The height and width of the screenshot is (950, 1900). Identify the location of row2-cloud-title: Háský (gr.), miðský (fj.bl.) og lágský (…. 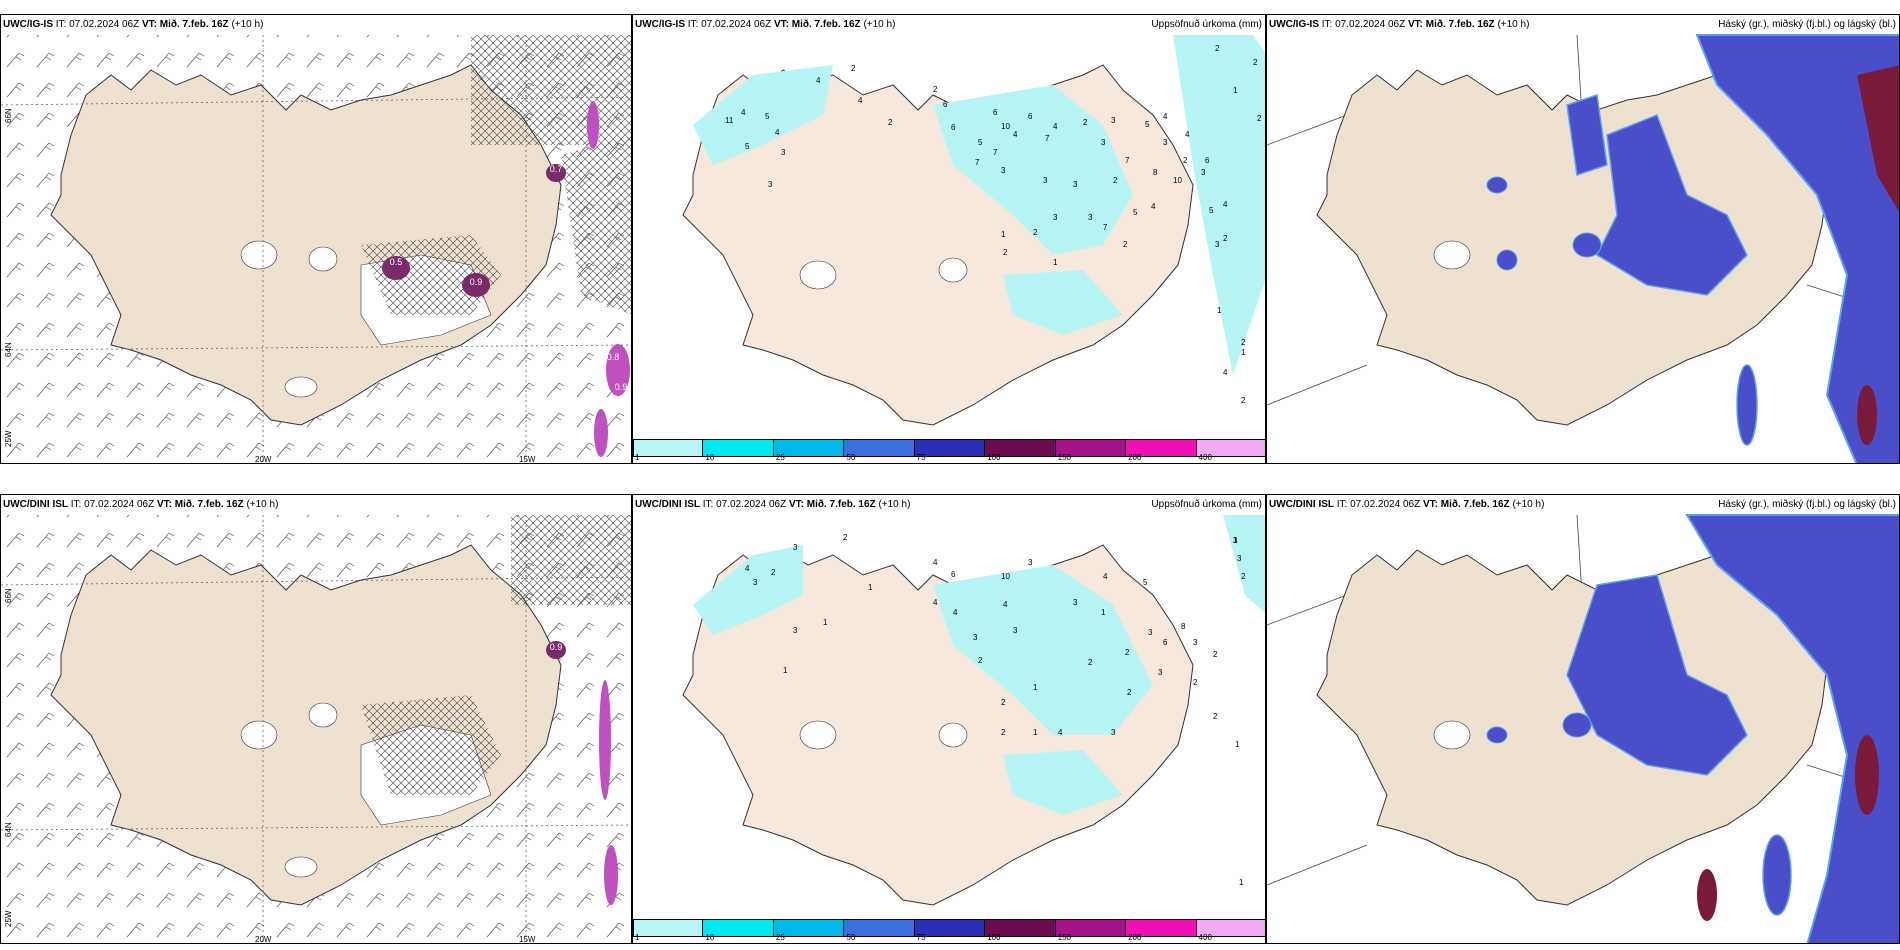
(1807, 504).